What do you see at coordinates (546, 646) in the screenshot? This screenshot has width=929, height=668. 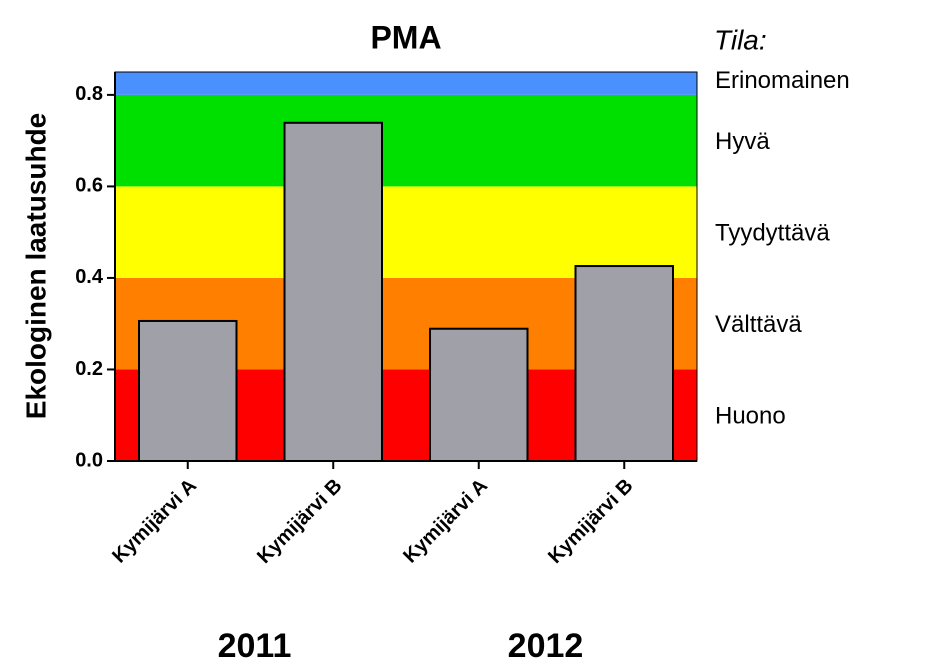 I see `group-label: 2012` at bounding box center [546, 646].